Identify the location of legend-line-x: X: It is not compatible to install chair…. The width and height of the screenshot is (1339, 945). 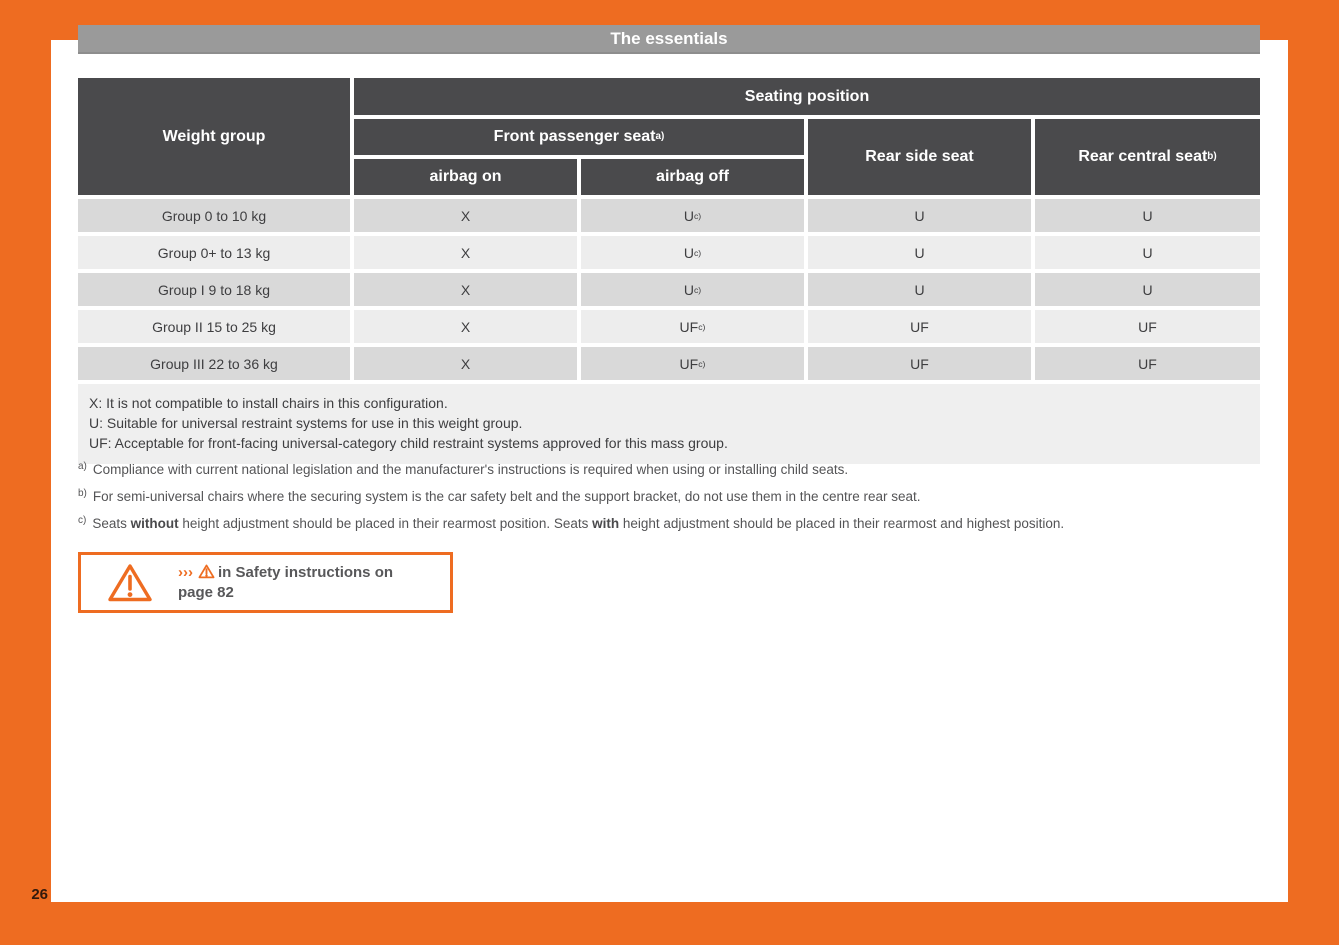
(268, 403).